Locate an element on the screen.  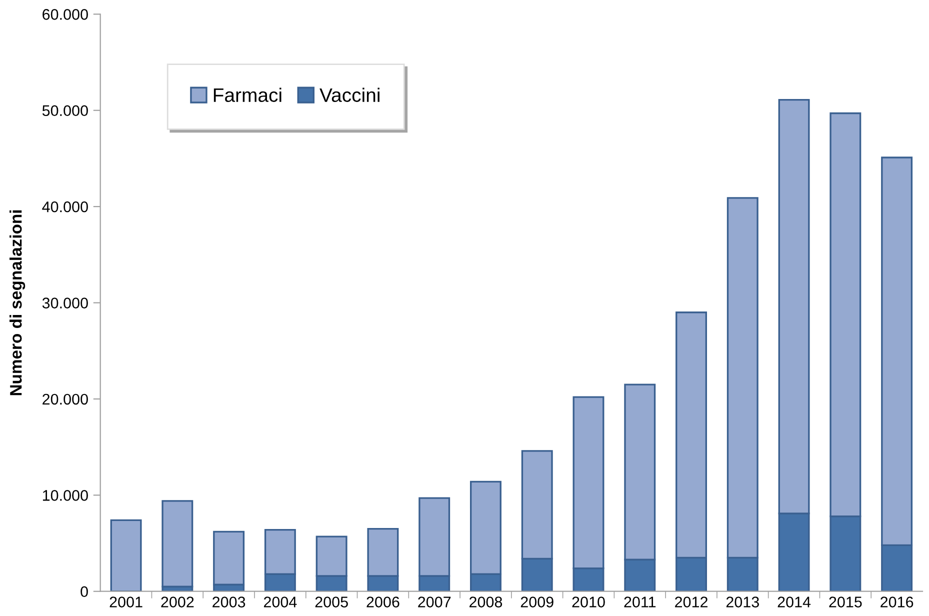
x-tick-label: 2007 is located at coordinates (434, 602).